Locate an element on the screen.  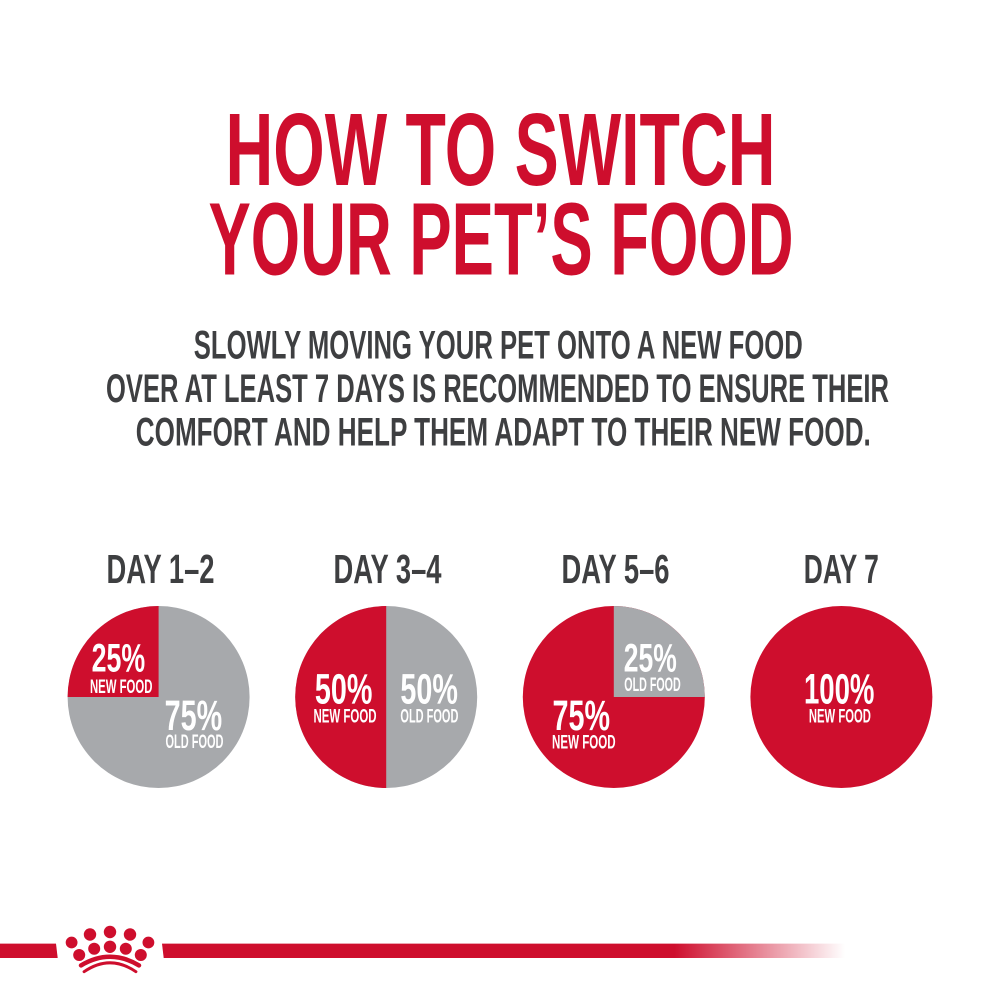
svg-text: HOW TO SWITCH is located at coordinates (501, 149).